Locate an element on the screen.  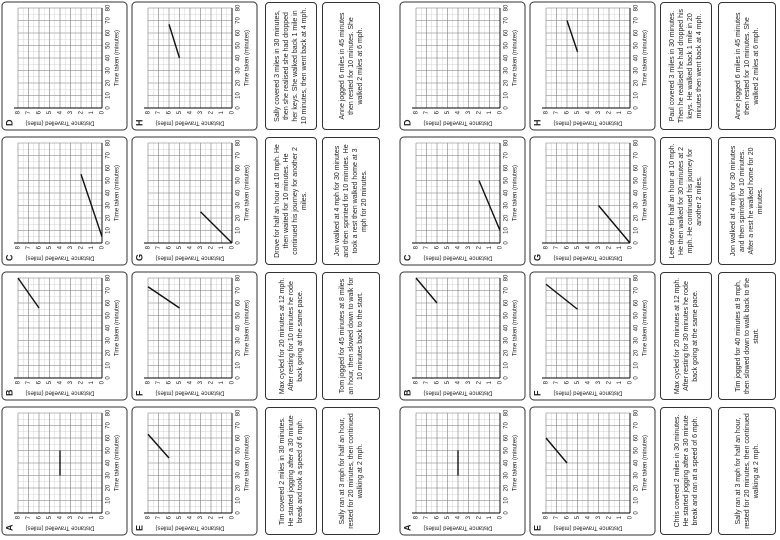
panel-letter: H is located at coordinates (139, 123).